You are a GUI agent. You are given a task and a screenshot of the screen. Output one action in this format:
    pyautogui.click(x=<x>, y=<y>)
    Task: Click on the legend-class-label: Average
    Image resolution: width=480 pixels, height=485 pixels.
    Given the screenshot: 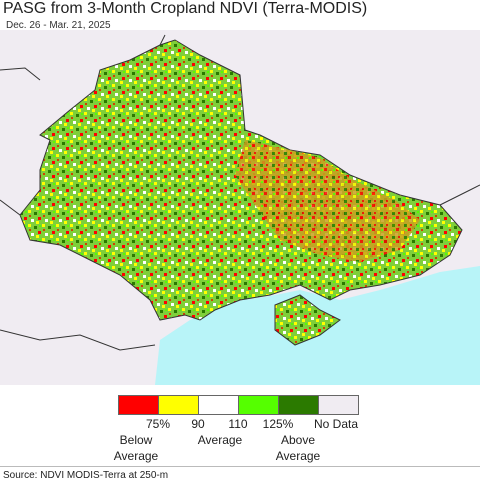 What is the action you would take?
    pyautogui.click(x=220, y=440)
    